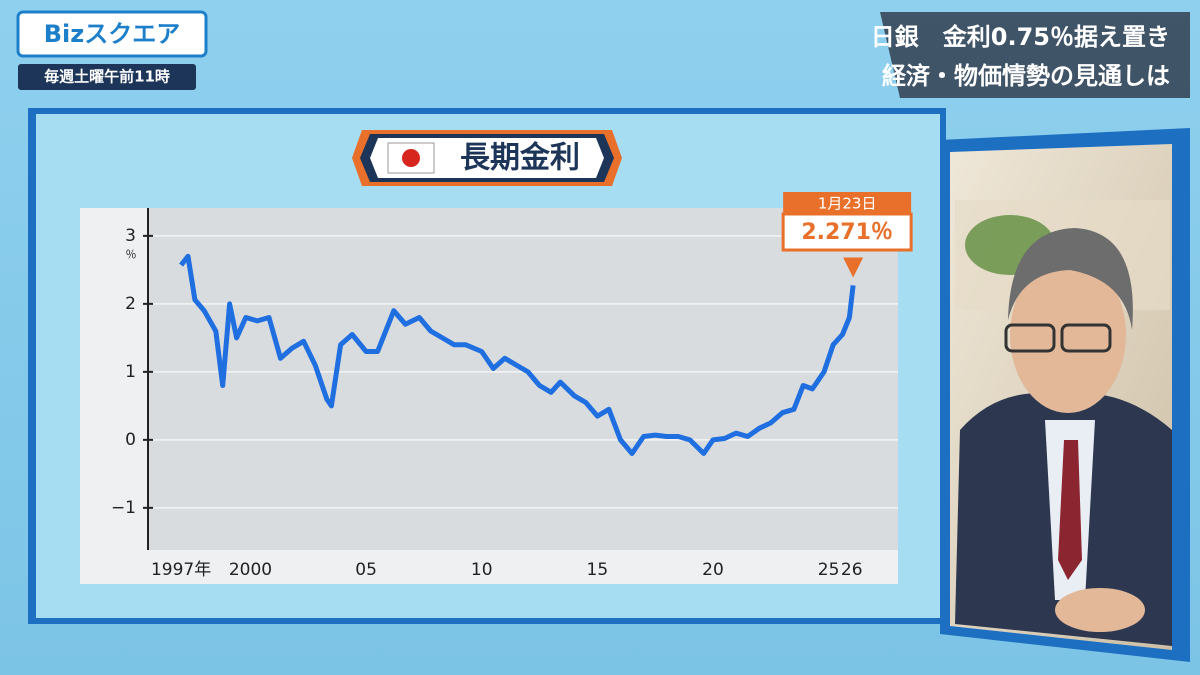 This screenshot has width=1200, height=675. I want to click on headline-box: 日銀 金利0.75％据え置き 経済・物価情勢の見通しは, so click(1030, 55).